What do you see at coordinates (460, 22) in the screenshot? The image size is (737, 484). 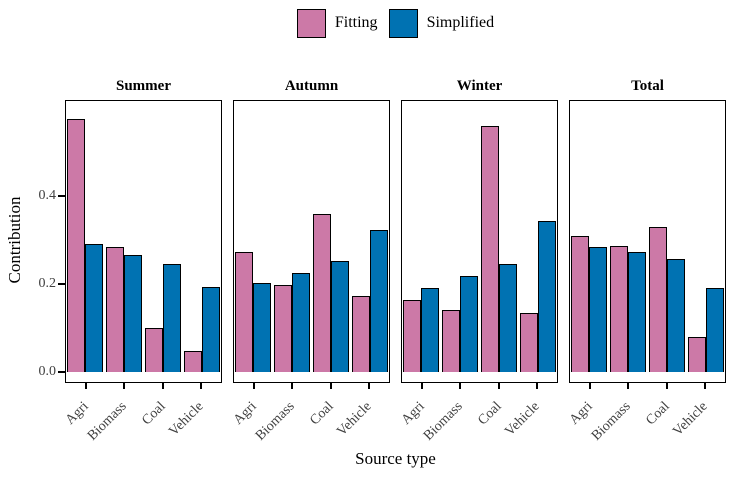 I see `legend-label-simplified: Simplified` at bounding box center [460, 22].